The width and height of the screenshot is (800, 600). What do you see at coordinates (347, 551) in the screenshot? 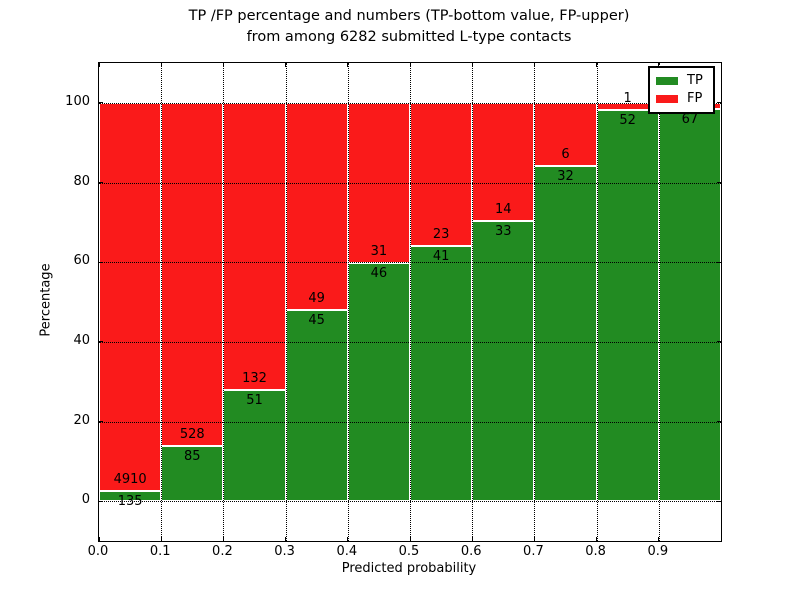
I see `x-tick-label: 0.4` at bounding box center [347, 551].